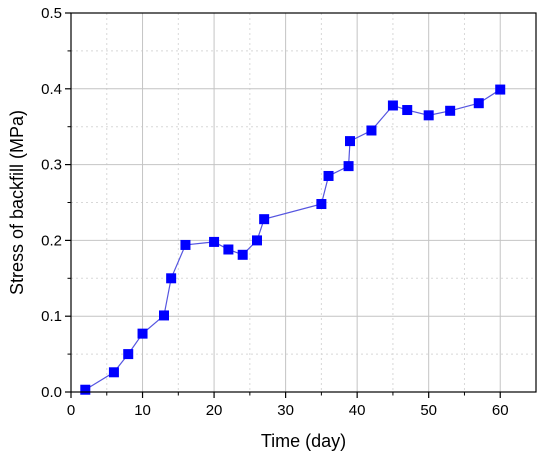  Describe the element at coordinates (142, 410) in the screenshot. I see `x-tick-label: 10` at that location.